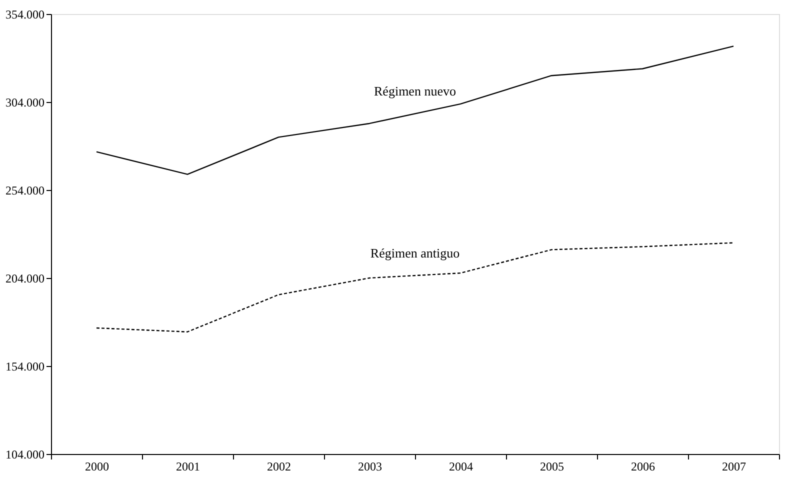 The width and height of the screenshot is (803, 484). Describe the element at coordinates (552, 467) in the screenshot. I see `x-tick-label: 2005` at that location.